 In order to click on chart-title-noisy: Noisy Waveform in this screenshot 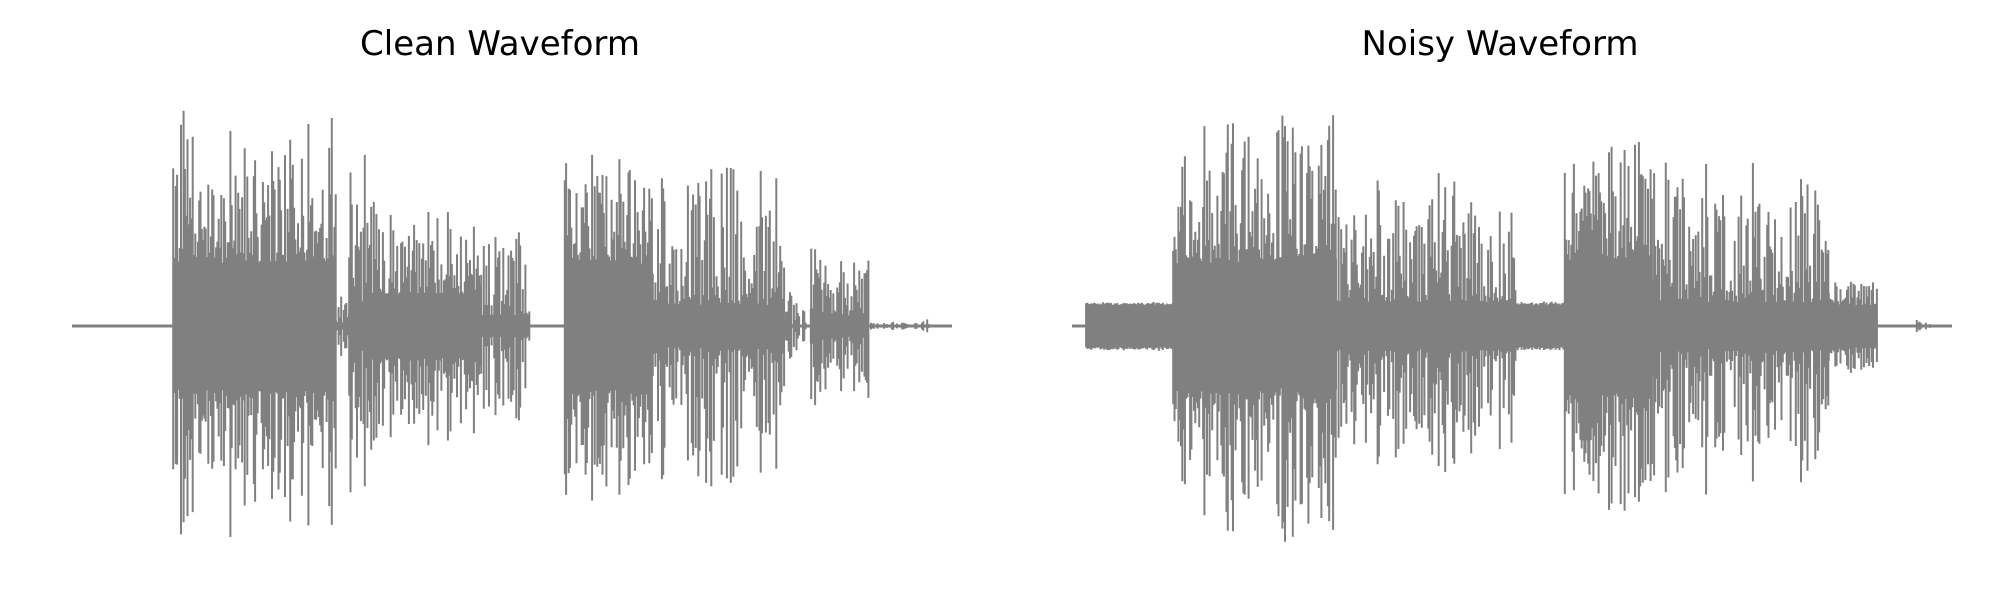, I will do `click(1500, 44)`.